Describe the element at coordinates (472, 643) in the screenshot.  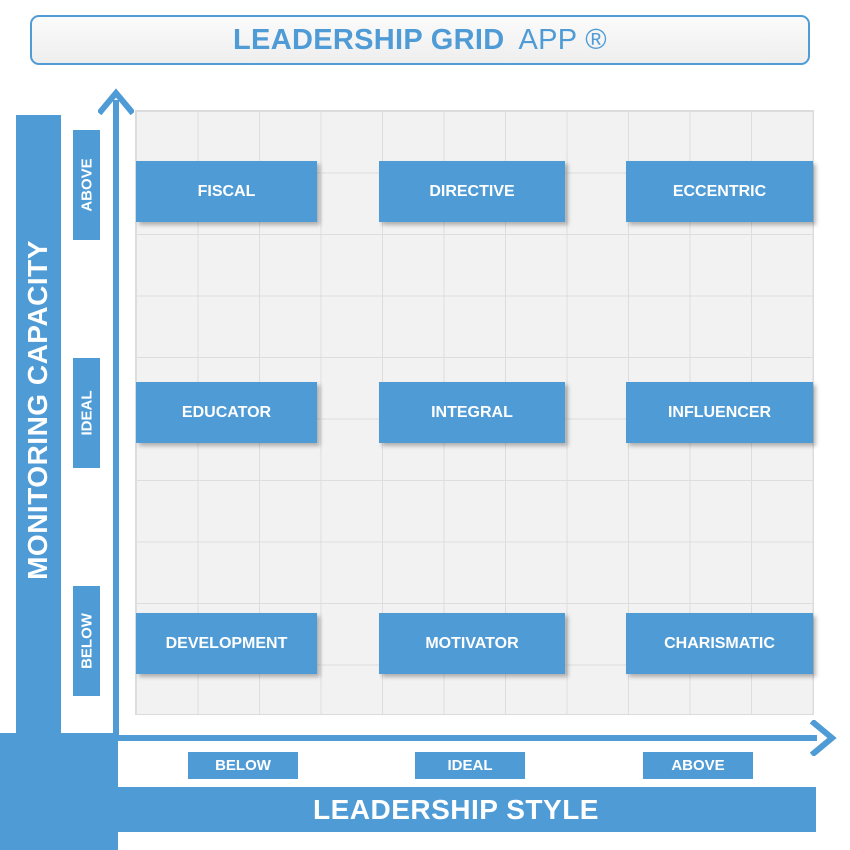
I see `cell-motivator: MOTIVATOR` at that location.